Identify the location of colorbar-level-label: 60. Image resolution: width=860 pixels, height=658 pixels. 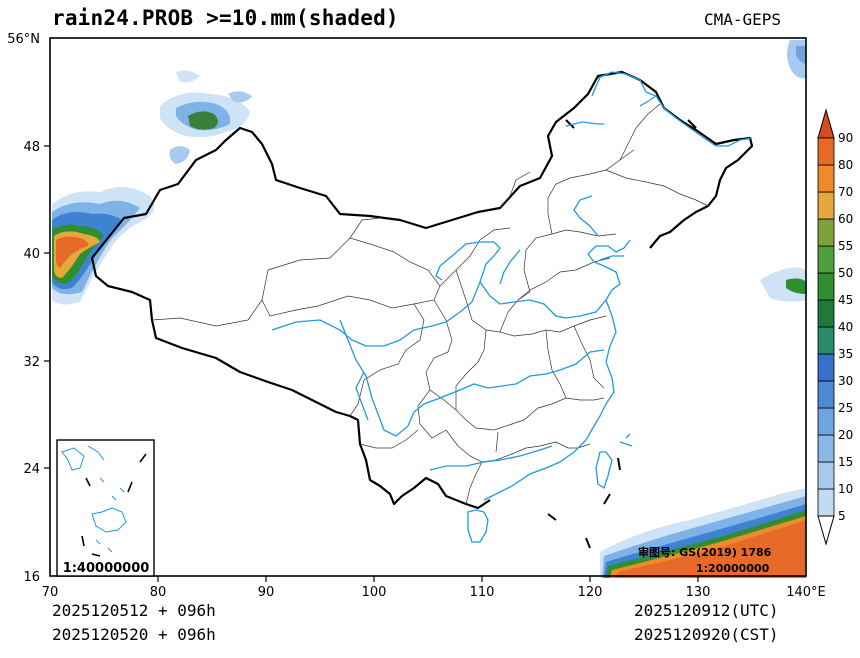
(845, 219).